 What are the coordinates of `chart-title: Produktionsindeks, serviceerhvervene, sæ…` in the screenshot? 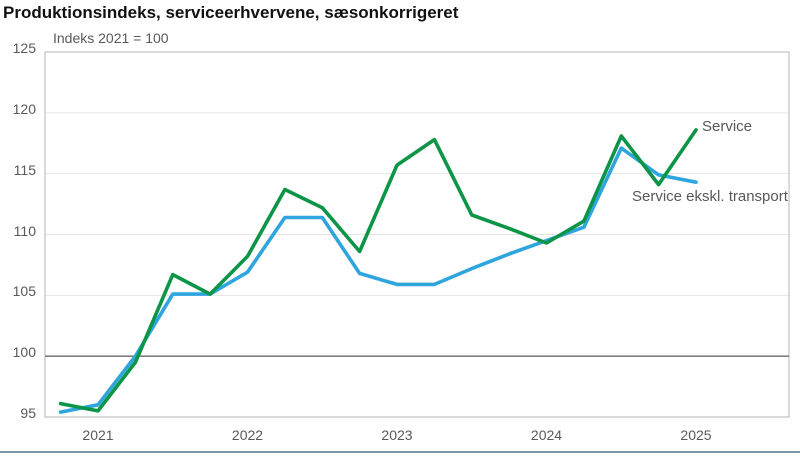 It's located at (231, 12).